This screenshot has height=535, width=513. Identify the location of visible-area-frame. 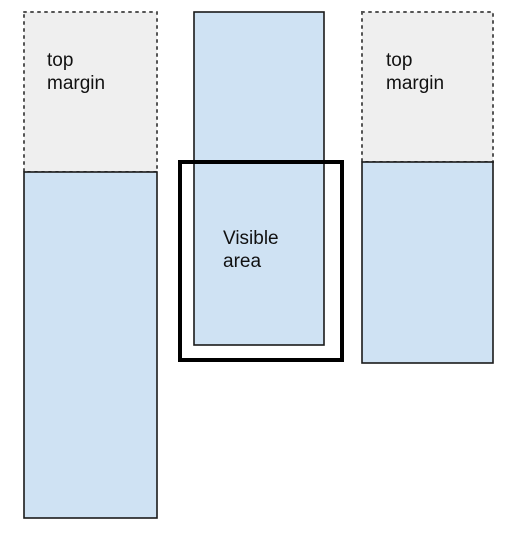
(261, 261).